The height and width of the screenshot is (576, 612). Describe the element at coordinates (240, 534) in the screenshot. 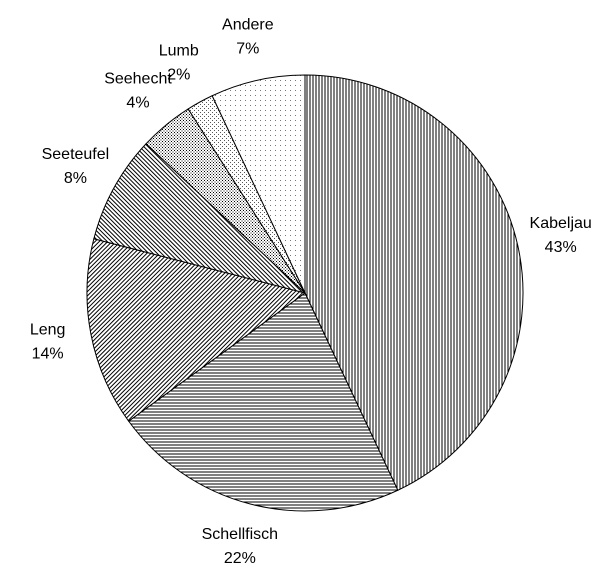

I see `slice-label: Schellfisch` at that location.